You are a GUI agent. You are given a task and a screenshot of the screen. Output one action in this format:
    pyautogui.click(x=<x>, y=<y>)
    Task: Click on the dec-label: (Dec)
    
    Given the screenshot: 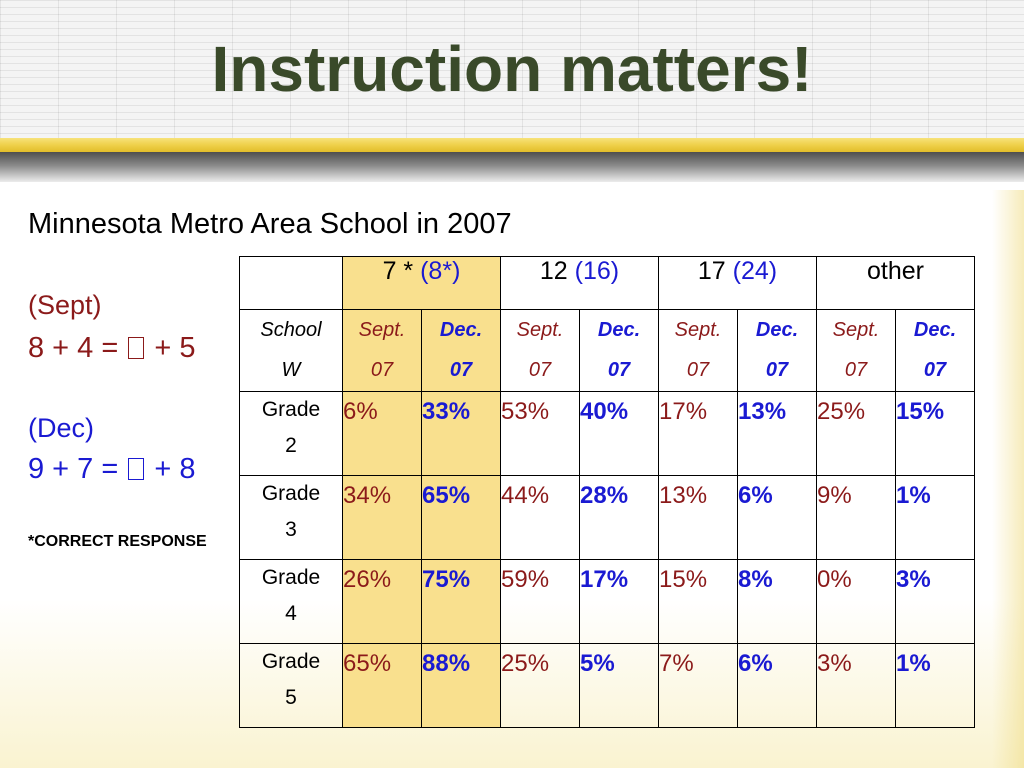 What is the action you would take?
    pyautogui.click(x=61, y=428)
    